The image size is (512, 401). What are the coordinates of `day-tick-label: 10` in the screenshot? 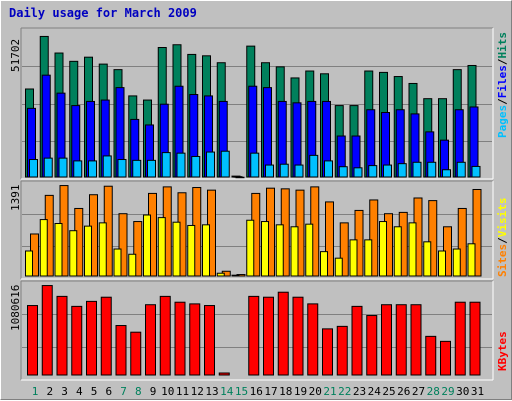 It's located at (167, 391).